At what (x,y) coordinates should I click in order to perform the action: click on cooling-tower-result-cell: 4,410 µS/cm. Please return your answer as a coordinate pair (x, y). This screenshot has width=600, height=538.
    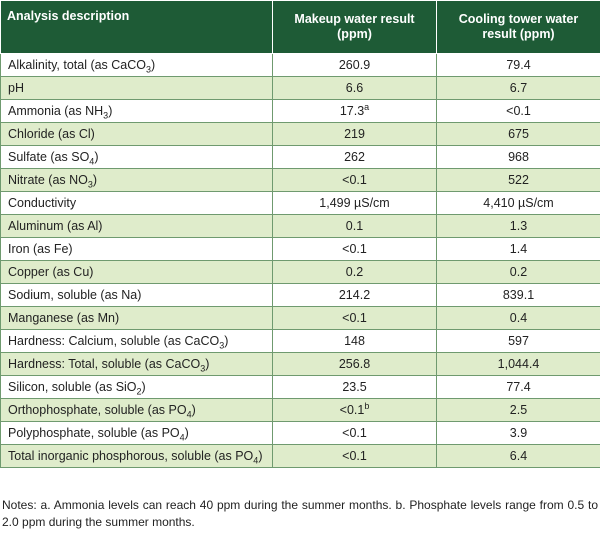
    Looking at the image, I should click on (518, 203).